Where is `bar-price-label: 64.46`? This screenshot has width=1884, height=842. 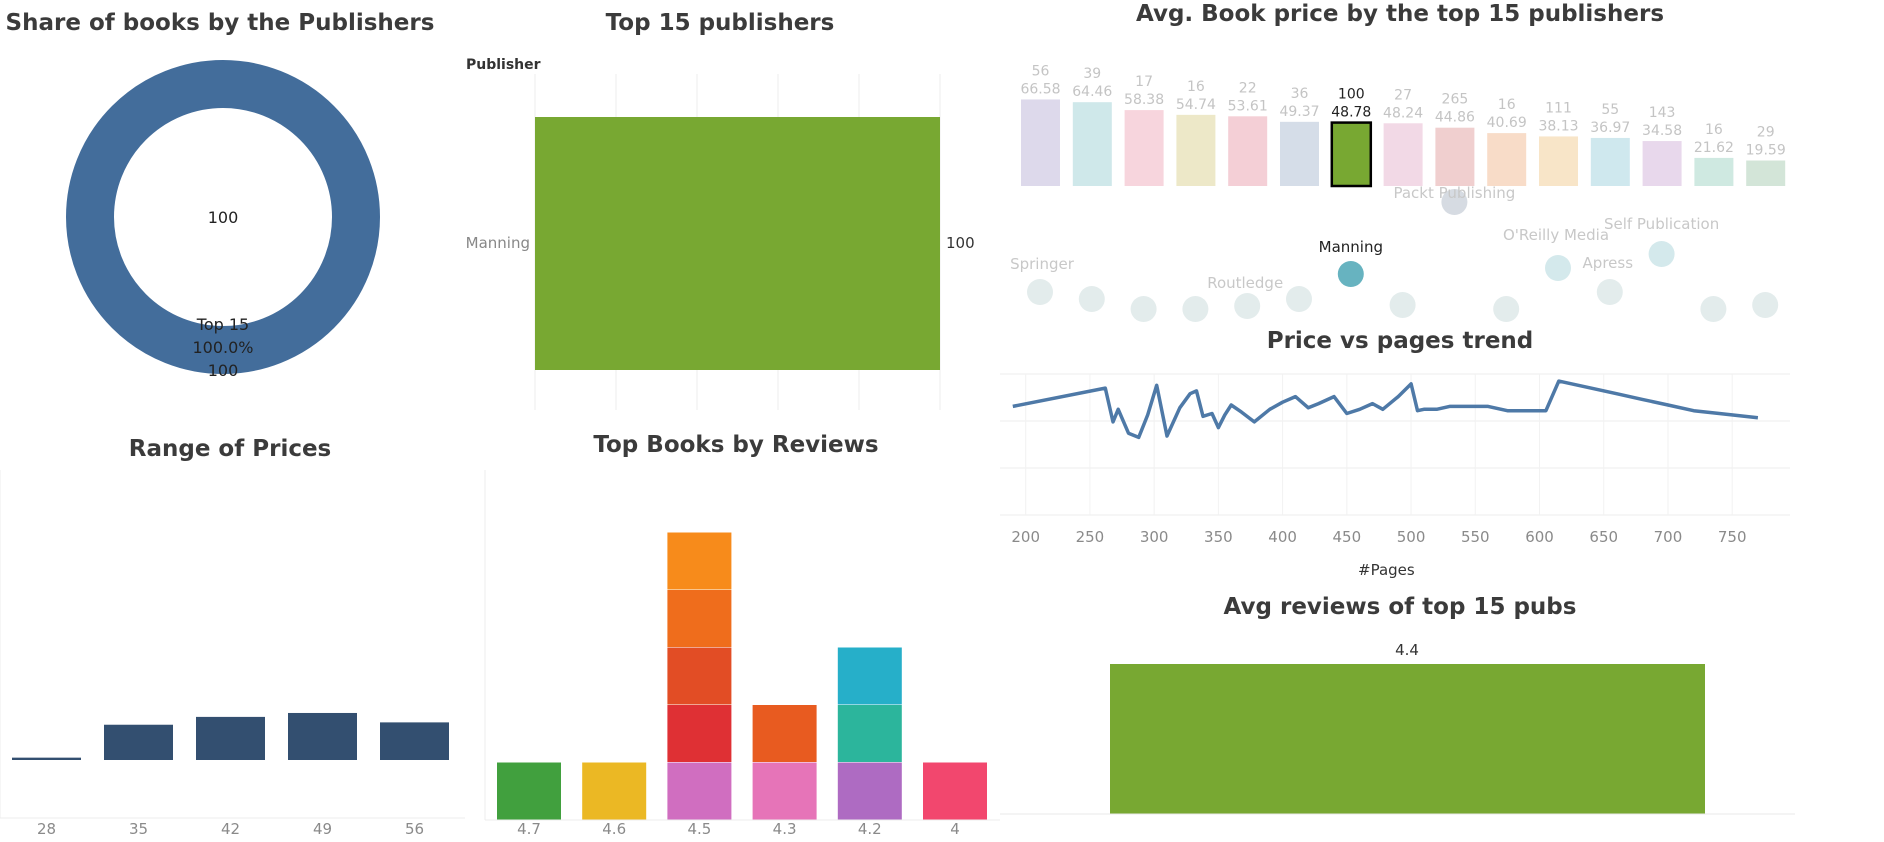
bar-price-label: 64.46 is located at coordinates (1092, 92).